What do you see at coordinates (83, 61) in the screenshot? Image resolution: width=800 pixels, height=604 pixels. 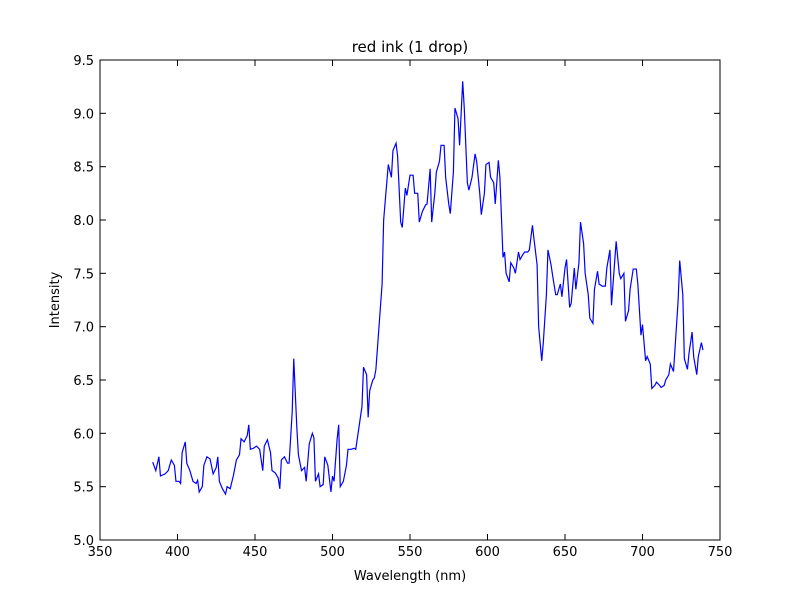 I see `y-tick-label: 9.5` at bounding box center [83, 61].